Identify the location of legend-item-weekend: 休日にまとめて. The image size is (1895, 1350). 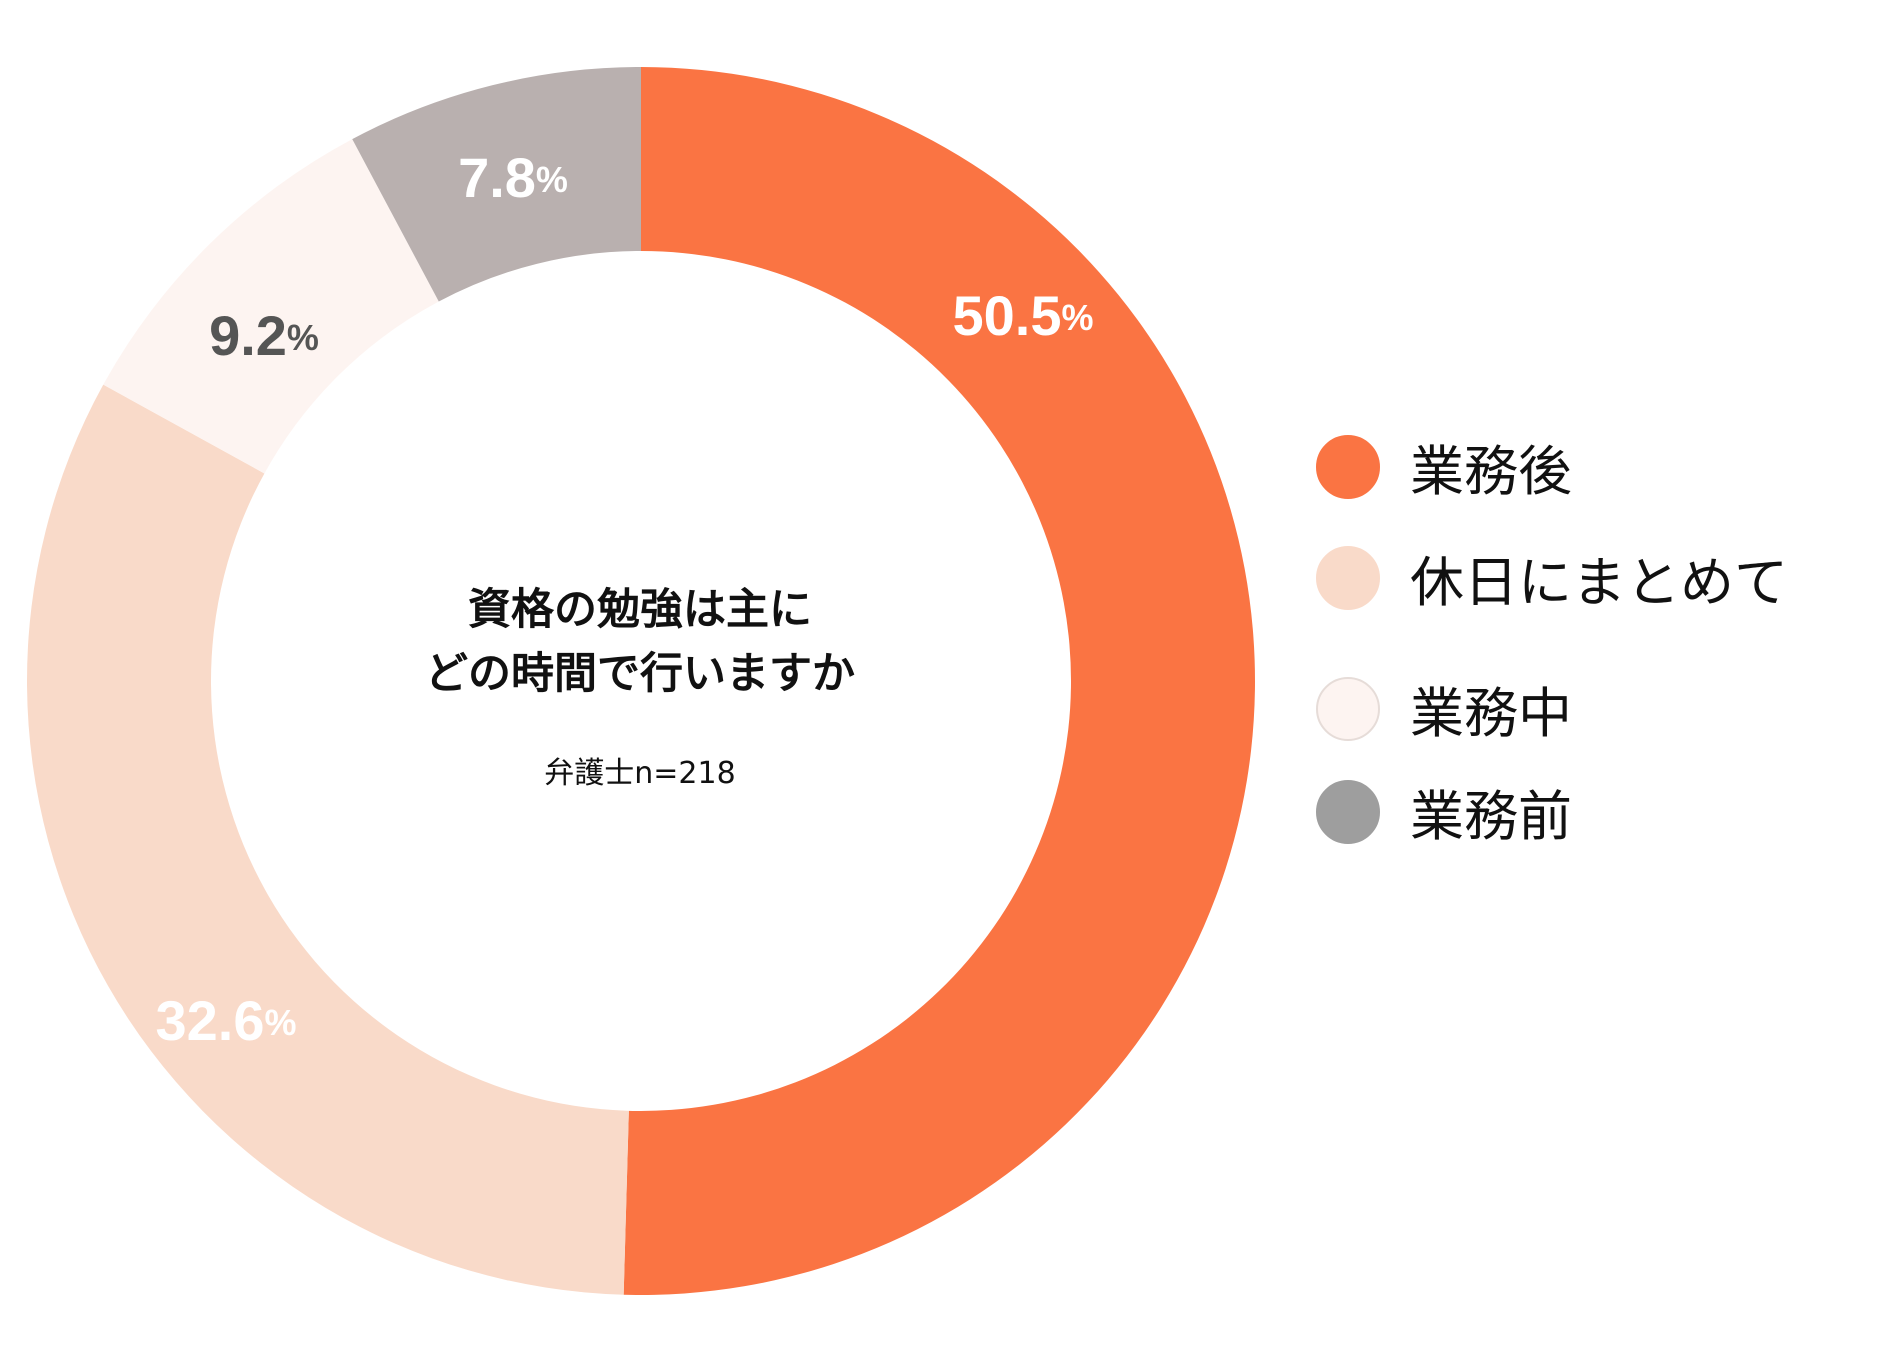
(1552, 577).